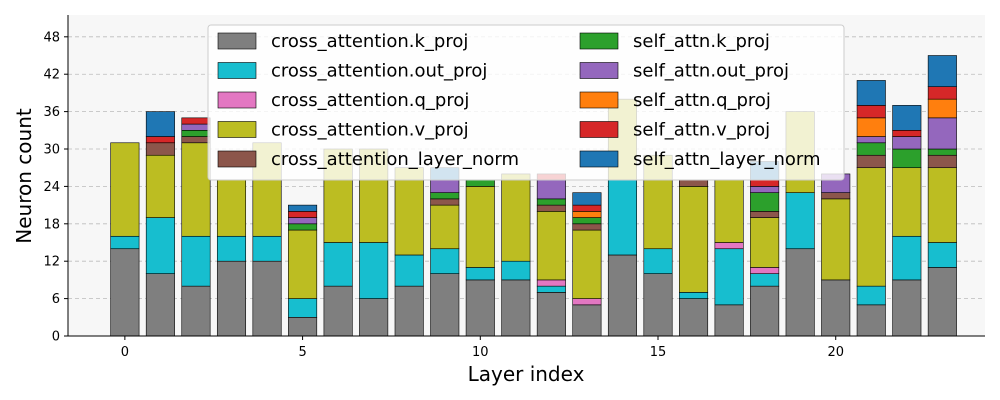 The image size is (1000, 400). Describe the element at coordinates (51, 187) in the screenshot. I see `y-tick-label: 24` at that location.